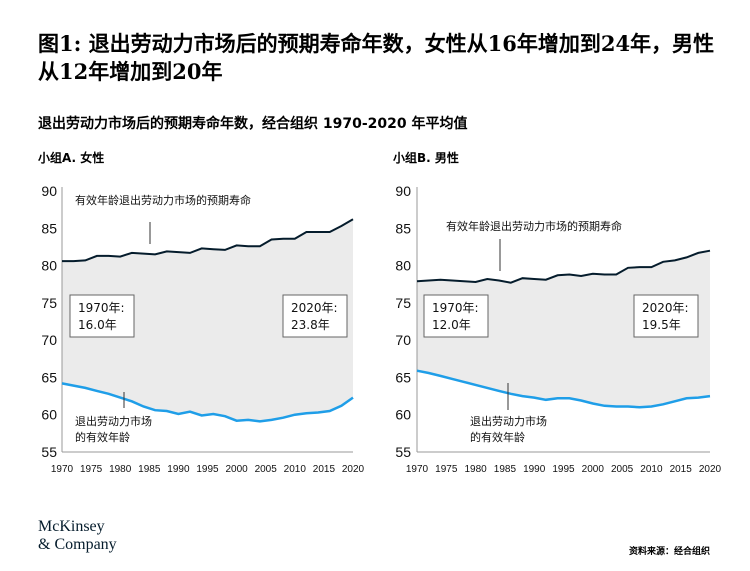 The image size is (750, 571). Describe the element at coordinates (665, 308) in the screenshot. I see `annotation-year-b2: 2020年:` at that location.